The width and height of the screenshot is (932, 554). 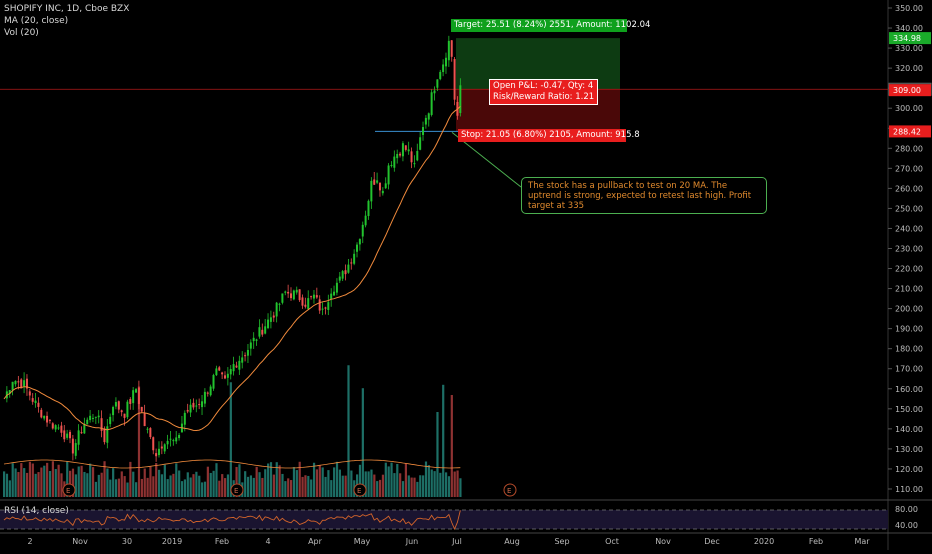 What do you see at coordinates (561, 541) in the screenshot?
I see `time-axis-label: Sep` at bounding box center [561, 541].